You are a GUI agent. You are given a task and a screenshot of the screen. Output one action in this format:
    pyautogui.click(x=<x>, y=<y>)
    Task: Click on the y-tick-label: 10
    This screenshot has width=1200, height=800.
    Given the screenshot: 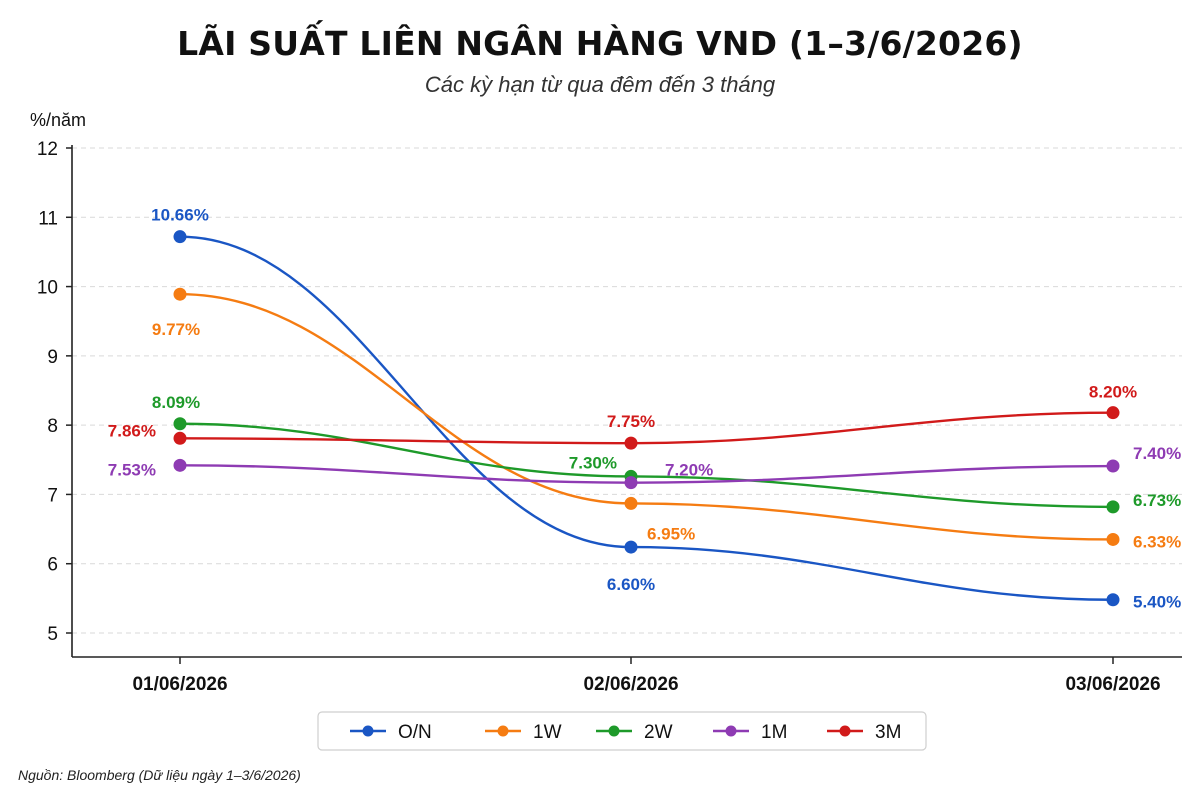 What is the action you would take?
    pyautogui.click(x=47, y=288)
    